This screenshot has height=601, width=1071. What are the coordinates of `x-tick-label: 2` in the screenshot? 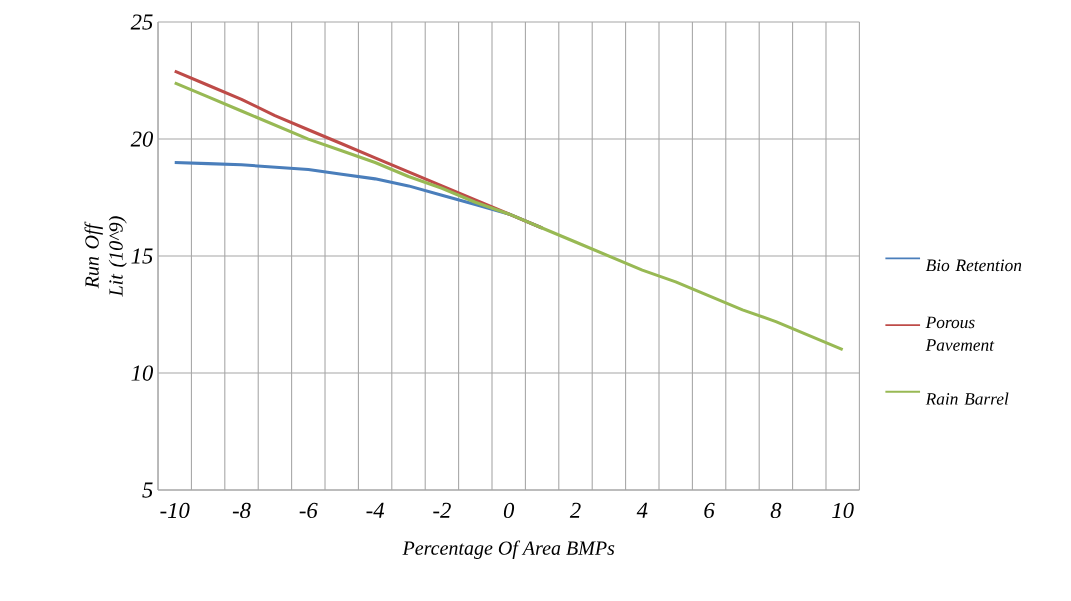 It's located at (575, 510).